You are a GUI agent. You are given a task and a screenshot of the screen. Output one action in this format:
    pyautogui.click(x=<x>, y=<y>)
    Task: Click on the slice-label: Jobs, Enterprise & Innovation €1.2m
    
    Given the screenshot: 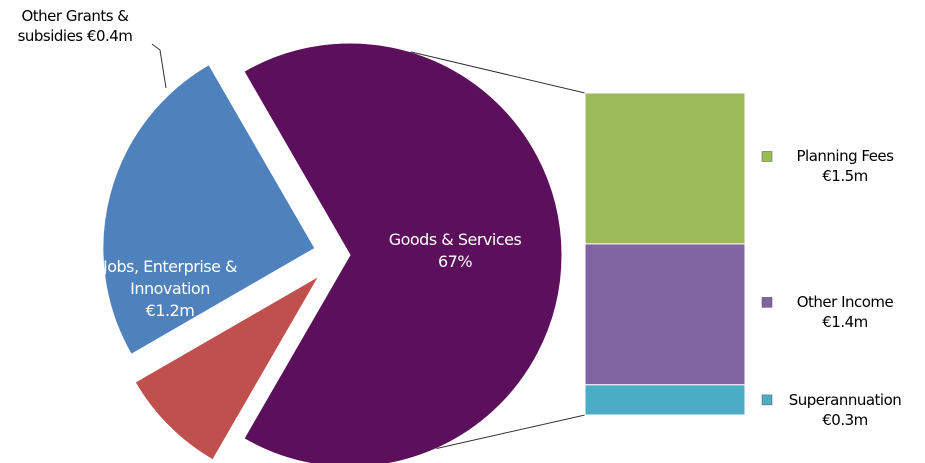 What is the action you would take?
    pyautogui.click(x=170, y=289)
    